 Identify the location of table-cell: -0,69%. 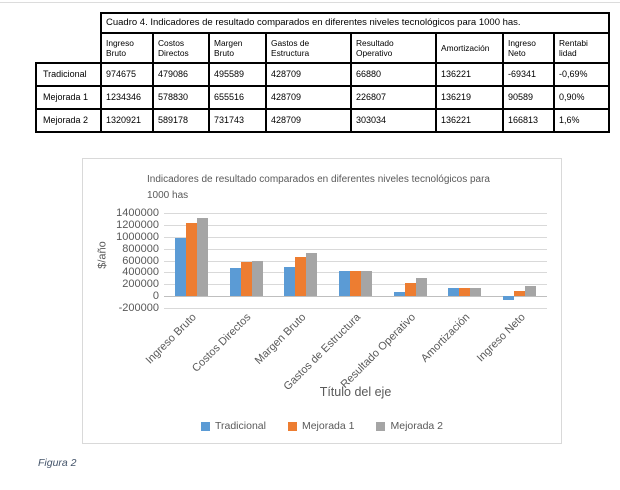
(581, 74).